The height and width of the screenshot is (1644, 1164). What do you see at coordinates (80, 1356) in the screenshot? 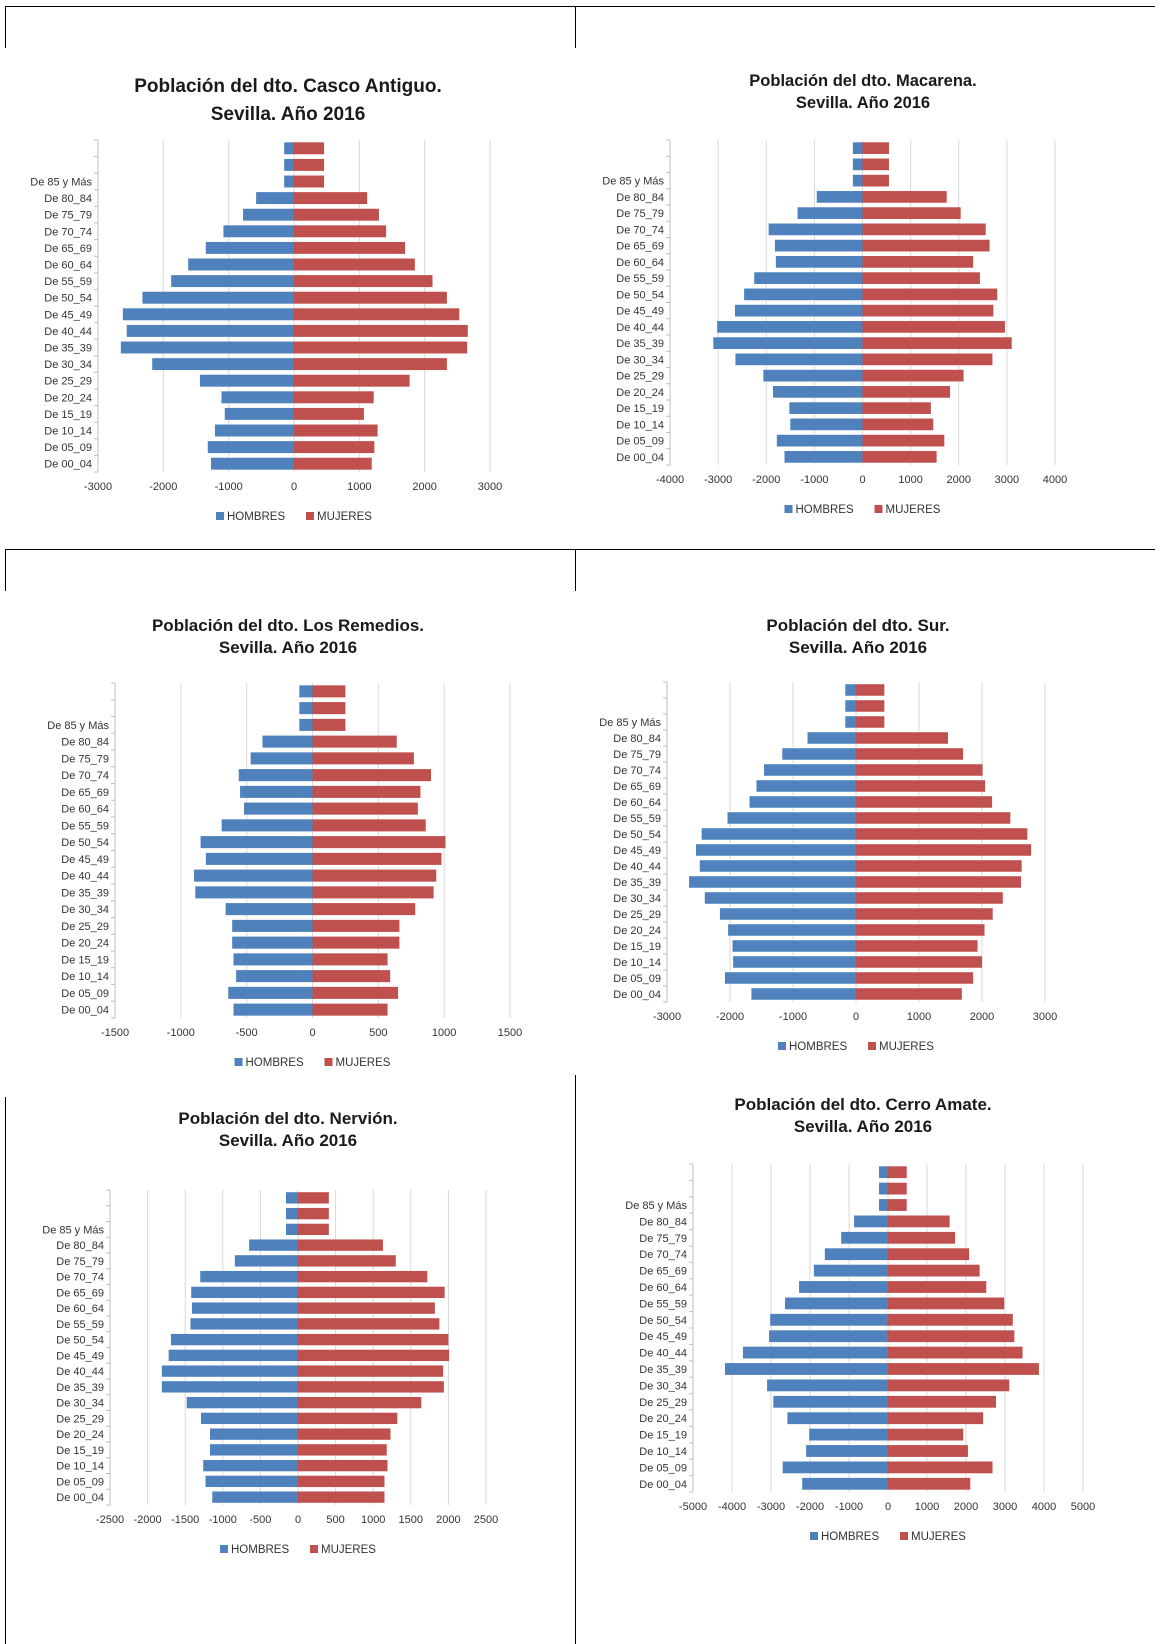
I see `category-label: De 45_49` at bounding box center [80, 1356].